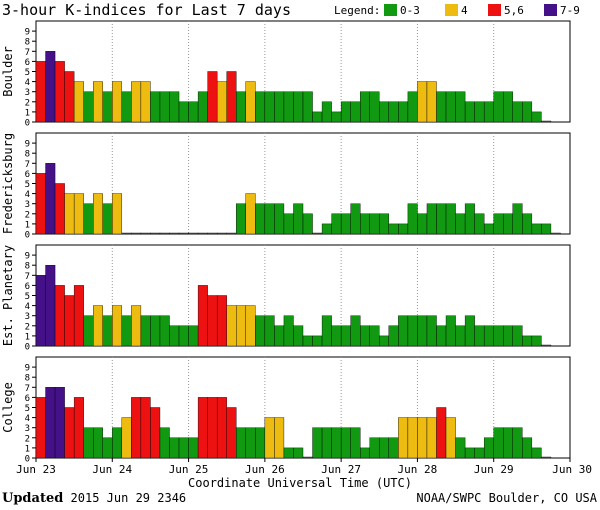  I want to click on station-label: Fredericksburg, so click(8, 183).